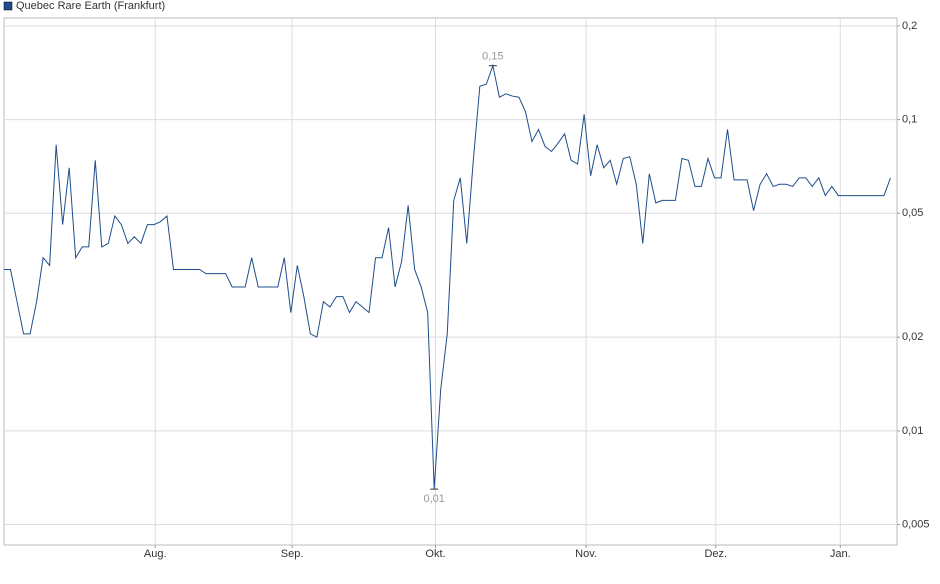 This screenshot has width=940, height=584. What do you see at coordinates (8, 6) in the screenshot?
I see `legend-swatch` at bounding box center [8, 6].